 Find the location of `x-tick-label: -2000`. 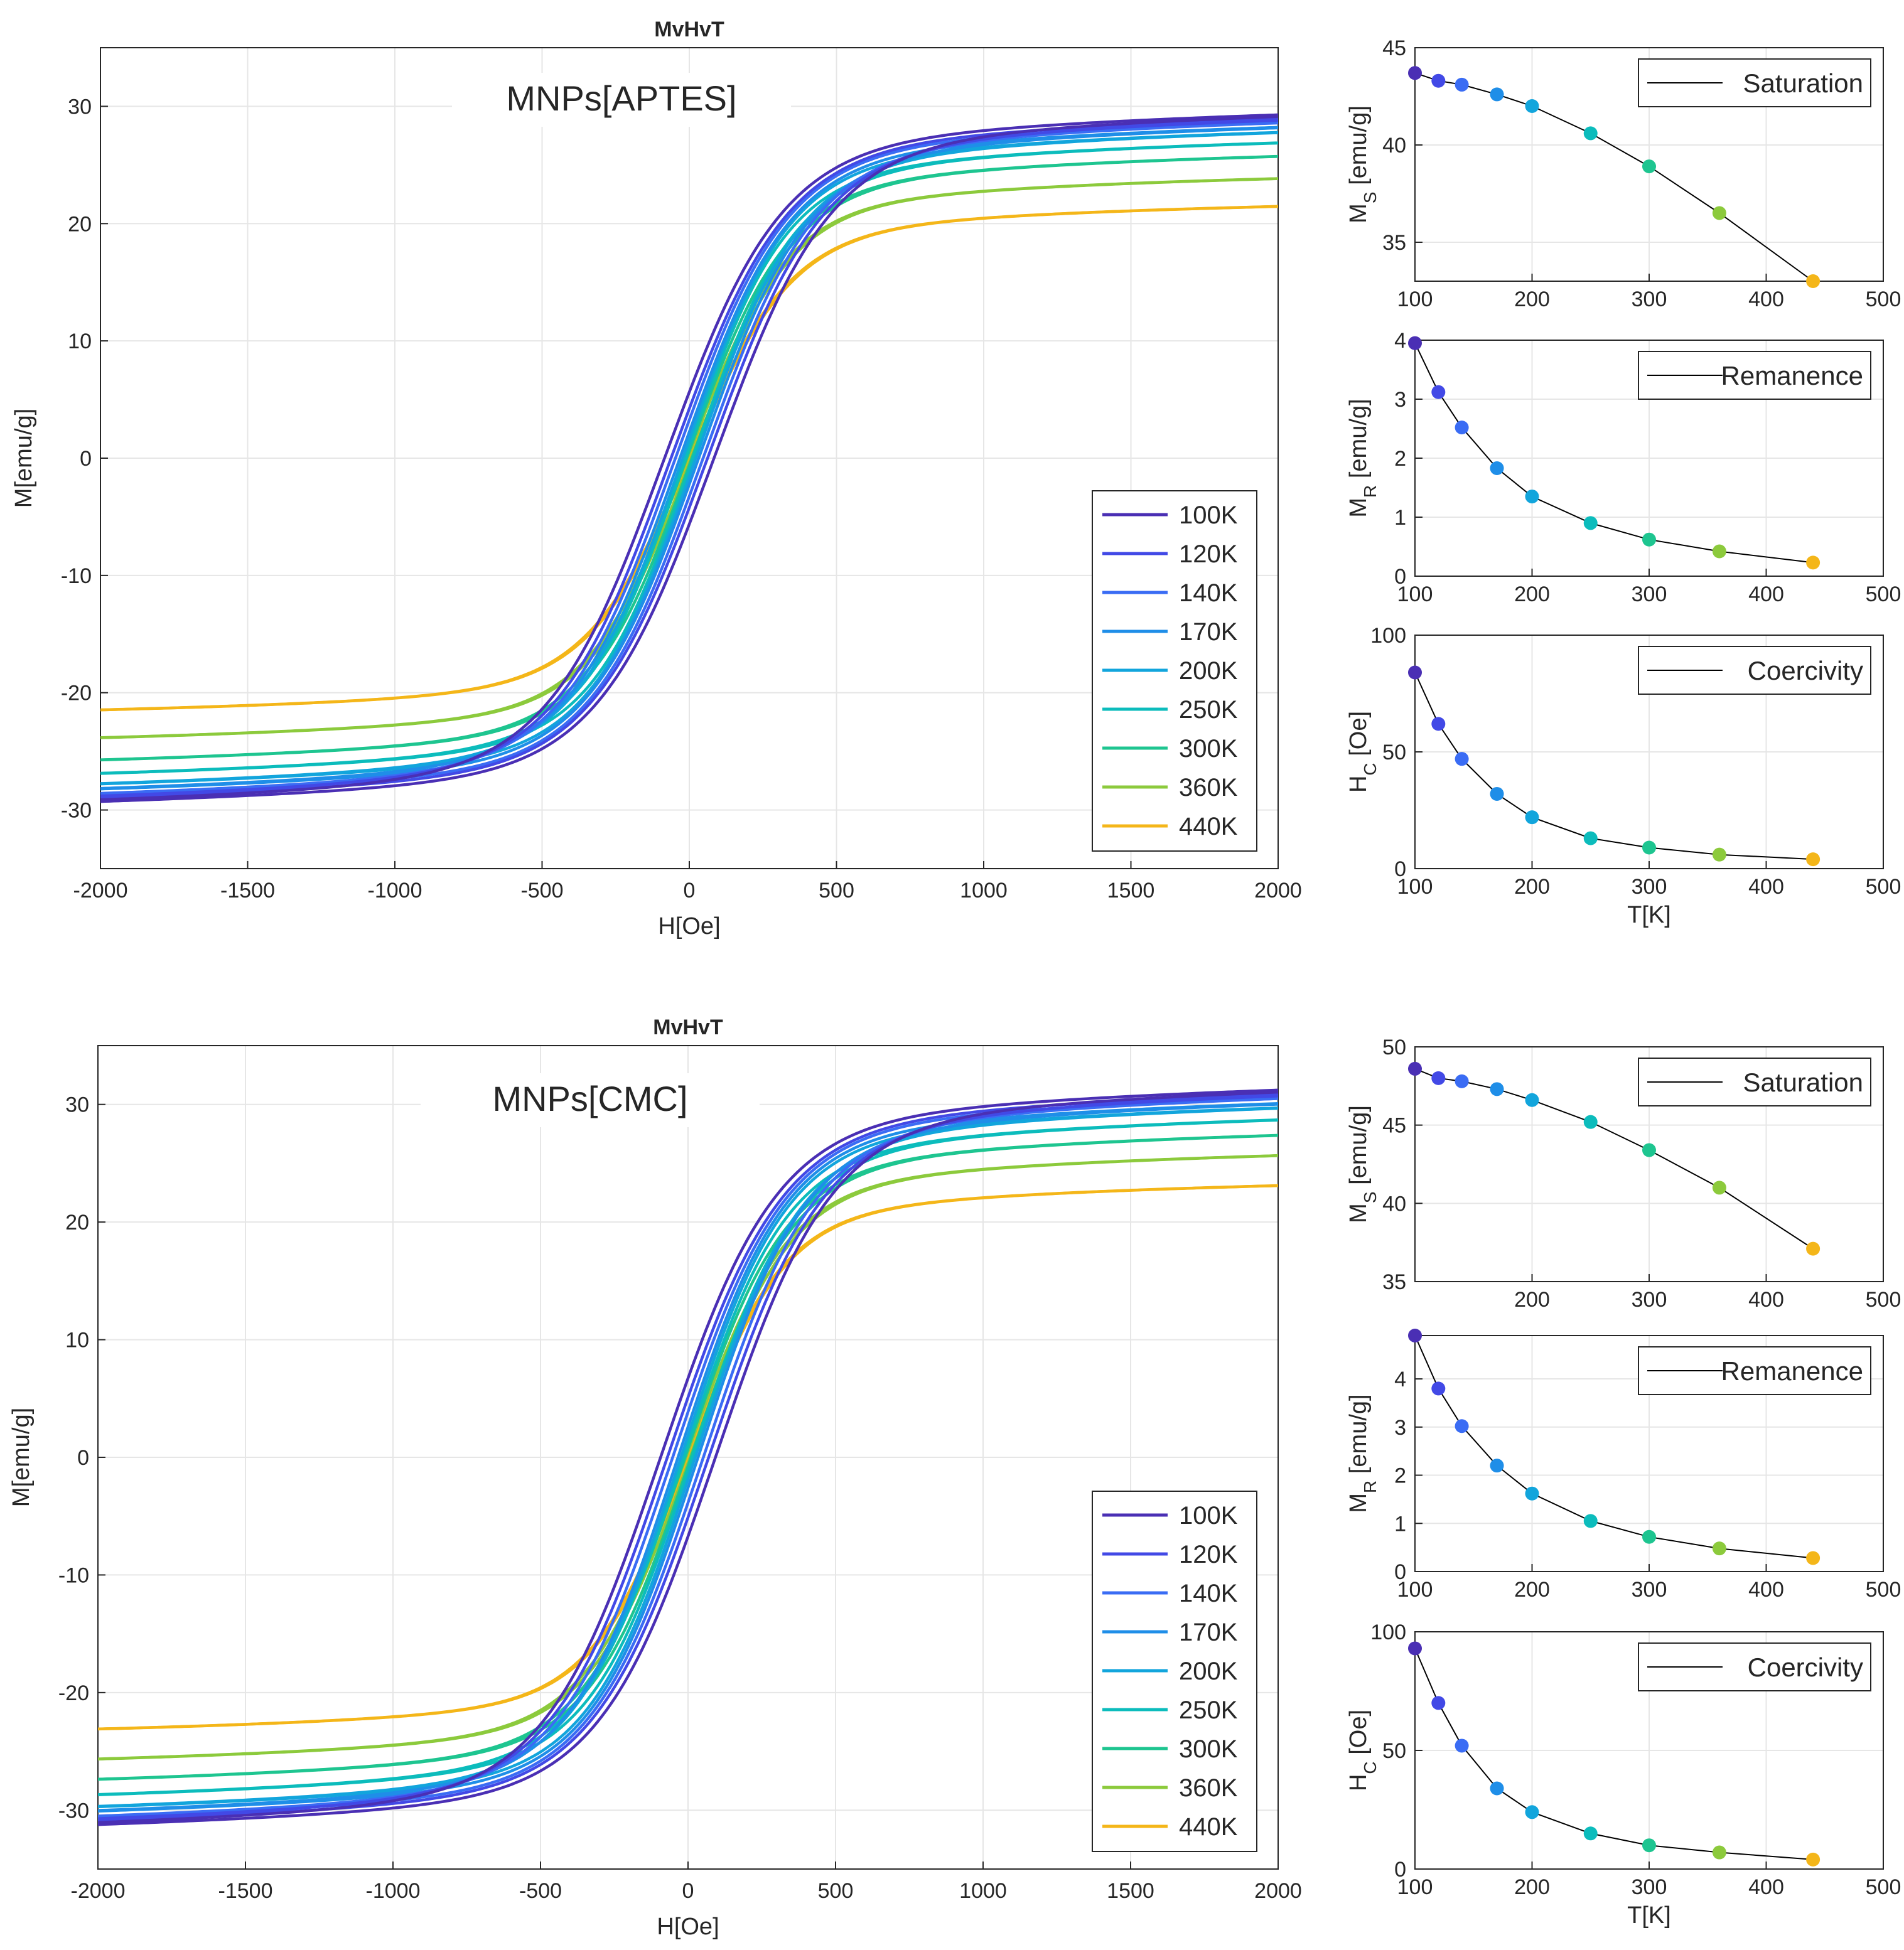

x-tick-label: -2000 is located at coordinates (100, 891).